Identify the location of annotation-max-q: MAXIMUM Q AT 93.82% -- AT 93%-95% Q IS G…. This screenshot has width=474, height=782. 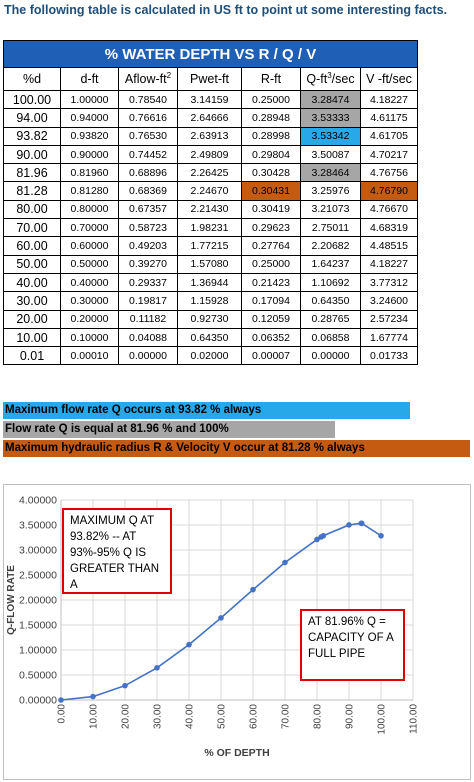
(117, 551).